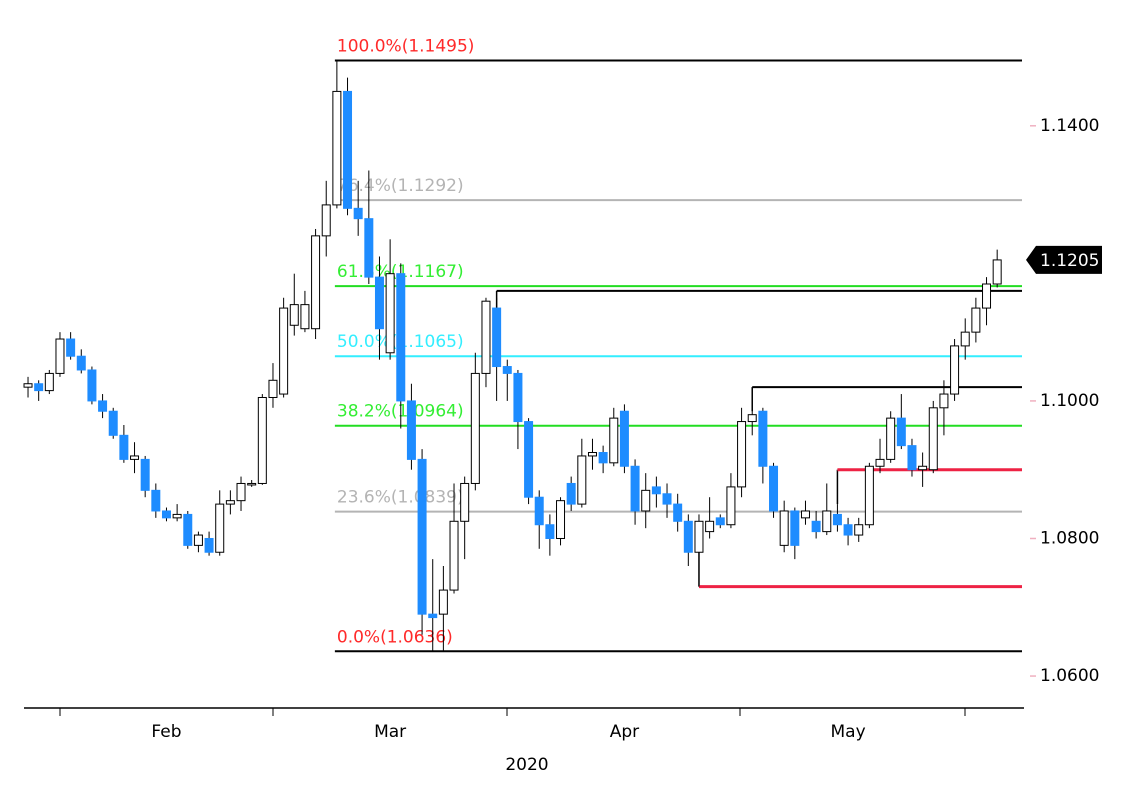 This screenshot has width=1124, height=805. What do you see at coordinates (1069, 126) in the screenshot?
I see `y-tick-label: 1.1400` at bounding box center [1069, 126].